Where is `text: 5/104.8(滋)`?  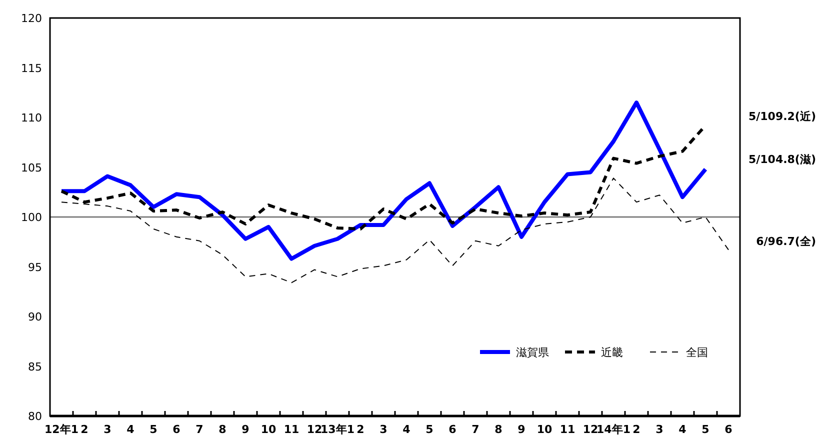 text: 5/104.8(滋) is located at coordinates (782, 159).